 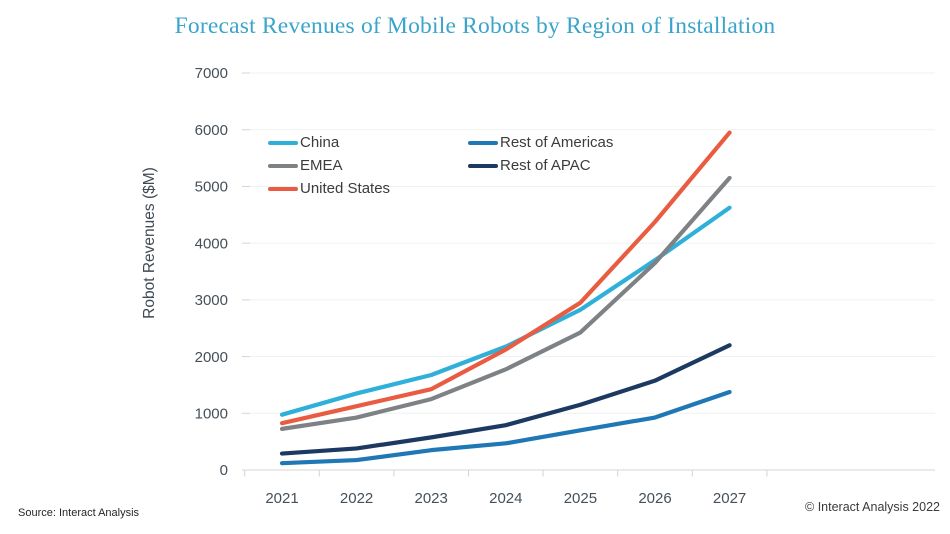 What do you see at coordinates (729, 498) in the screenshot?
I see `x-tick-label: 2027` at bounding box center [729, 498].